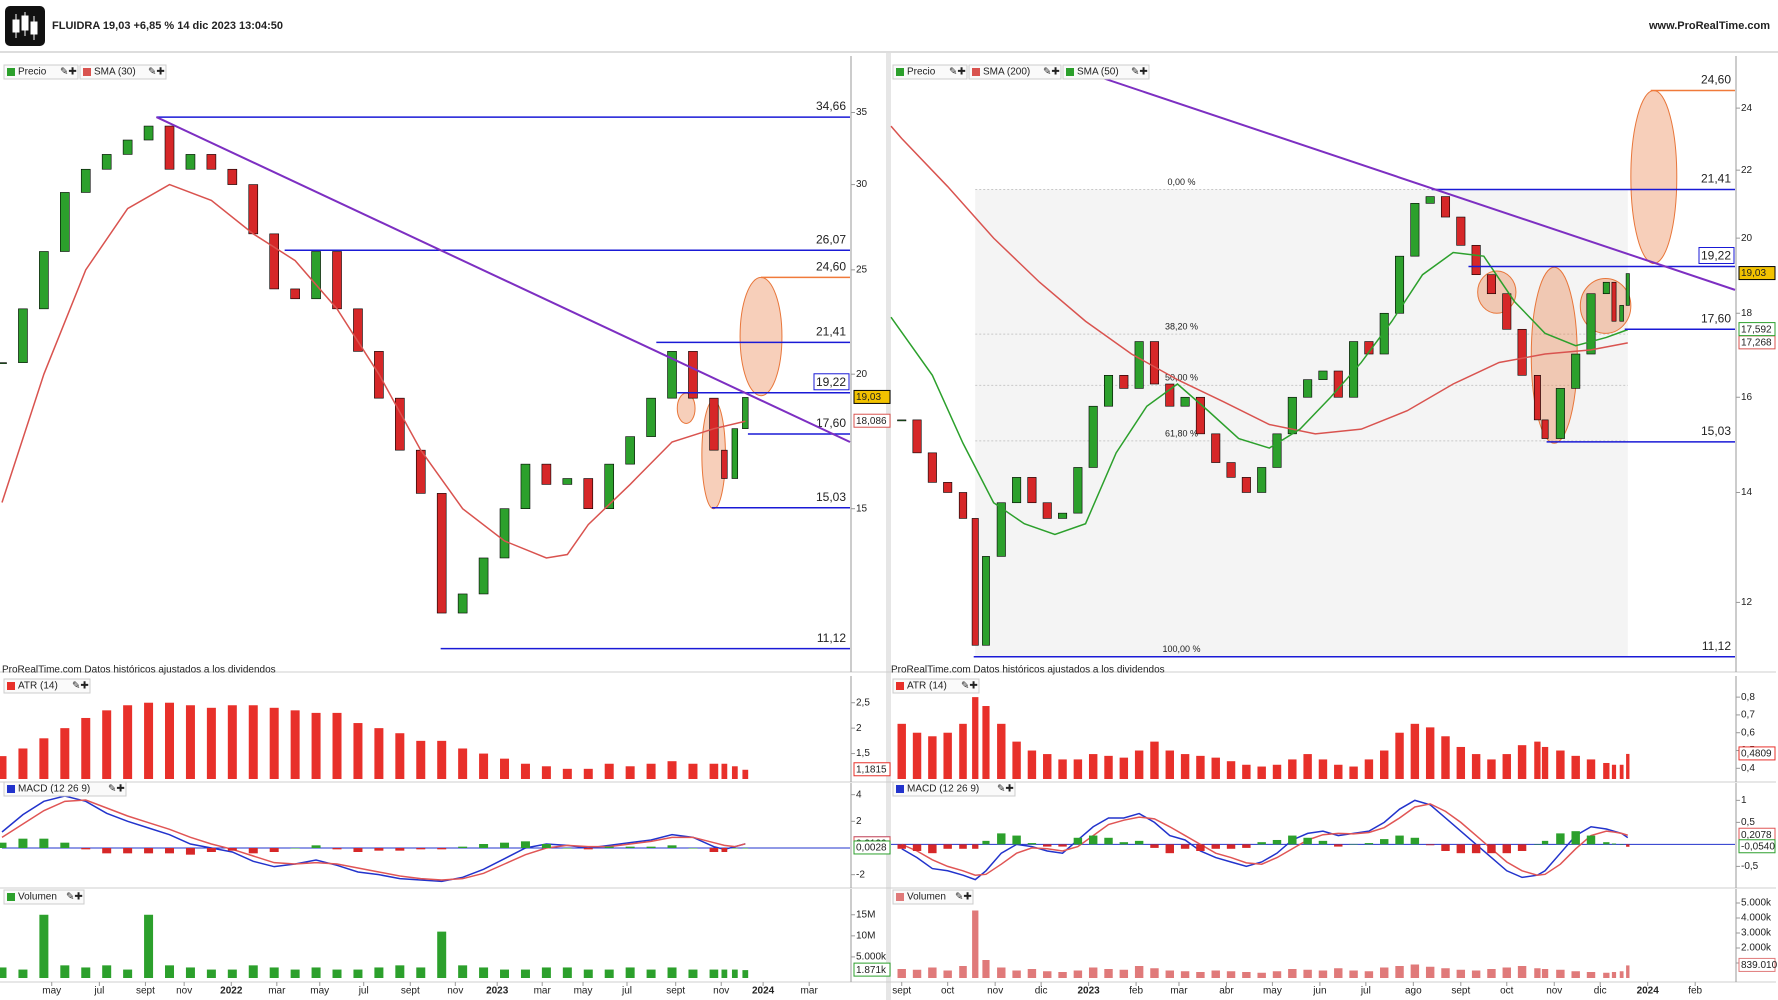 This screenshot has width=1778, height=1000. Describe the element at coordinates (1748, 768) in the screenshot. I see `y-tick-label: 0,4` at that location.